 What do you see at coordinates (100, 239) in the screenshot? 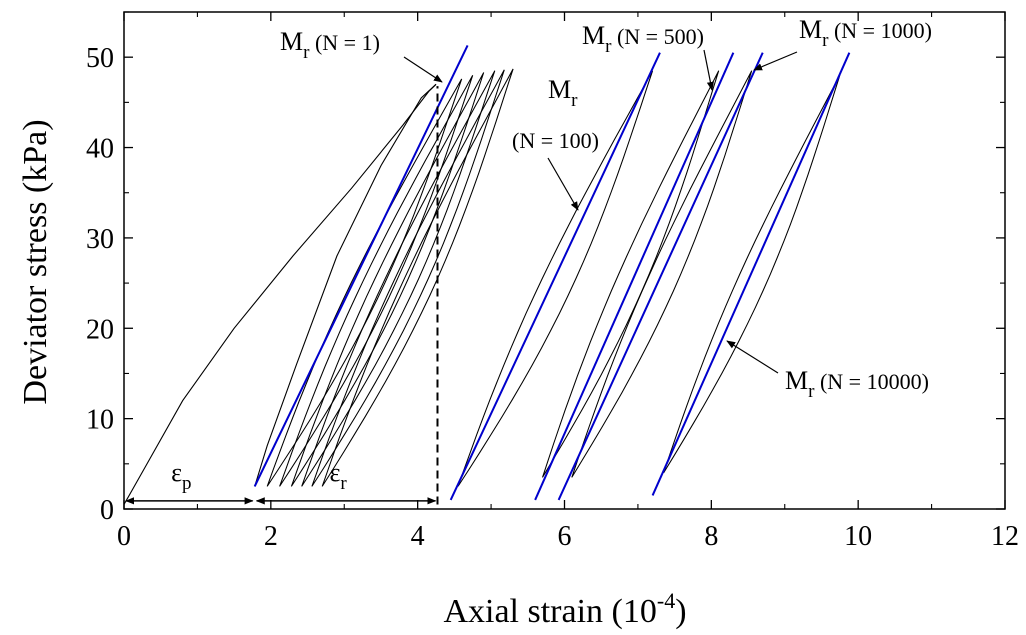
I see `y-tick-label: 30` at bounding box center [100, 239].